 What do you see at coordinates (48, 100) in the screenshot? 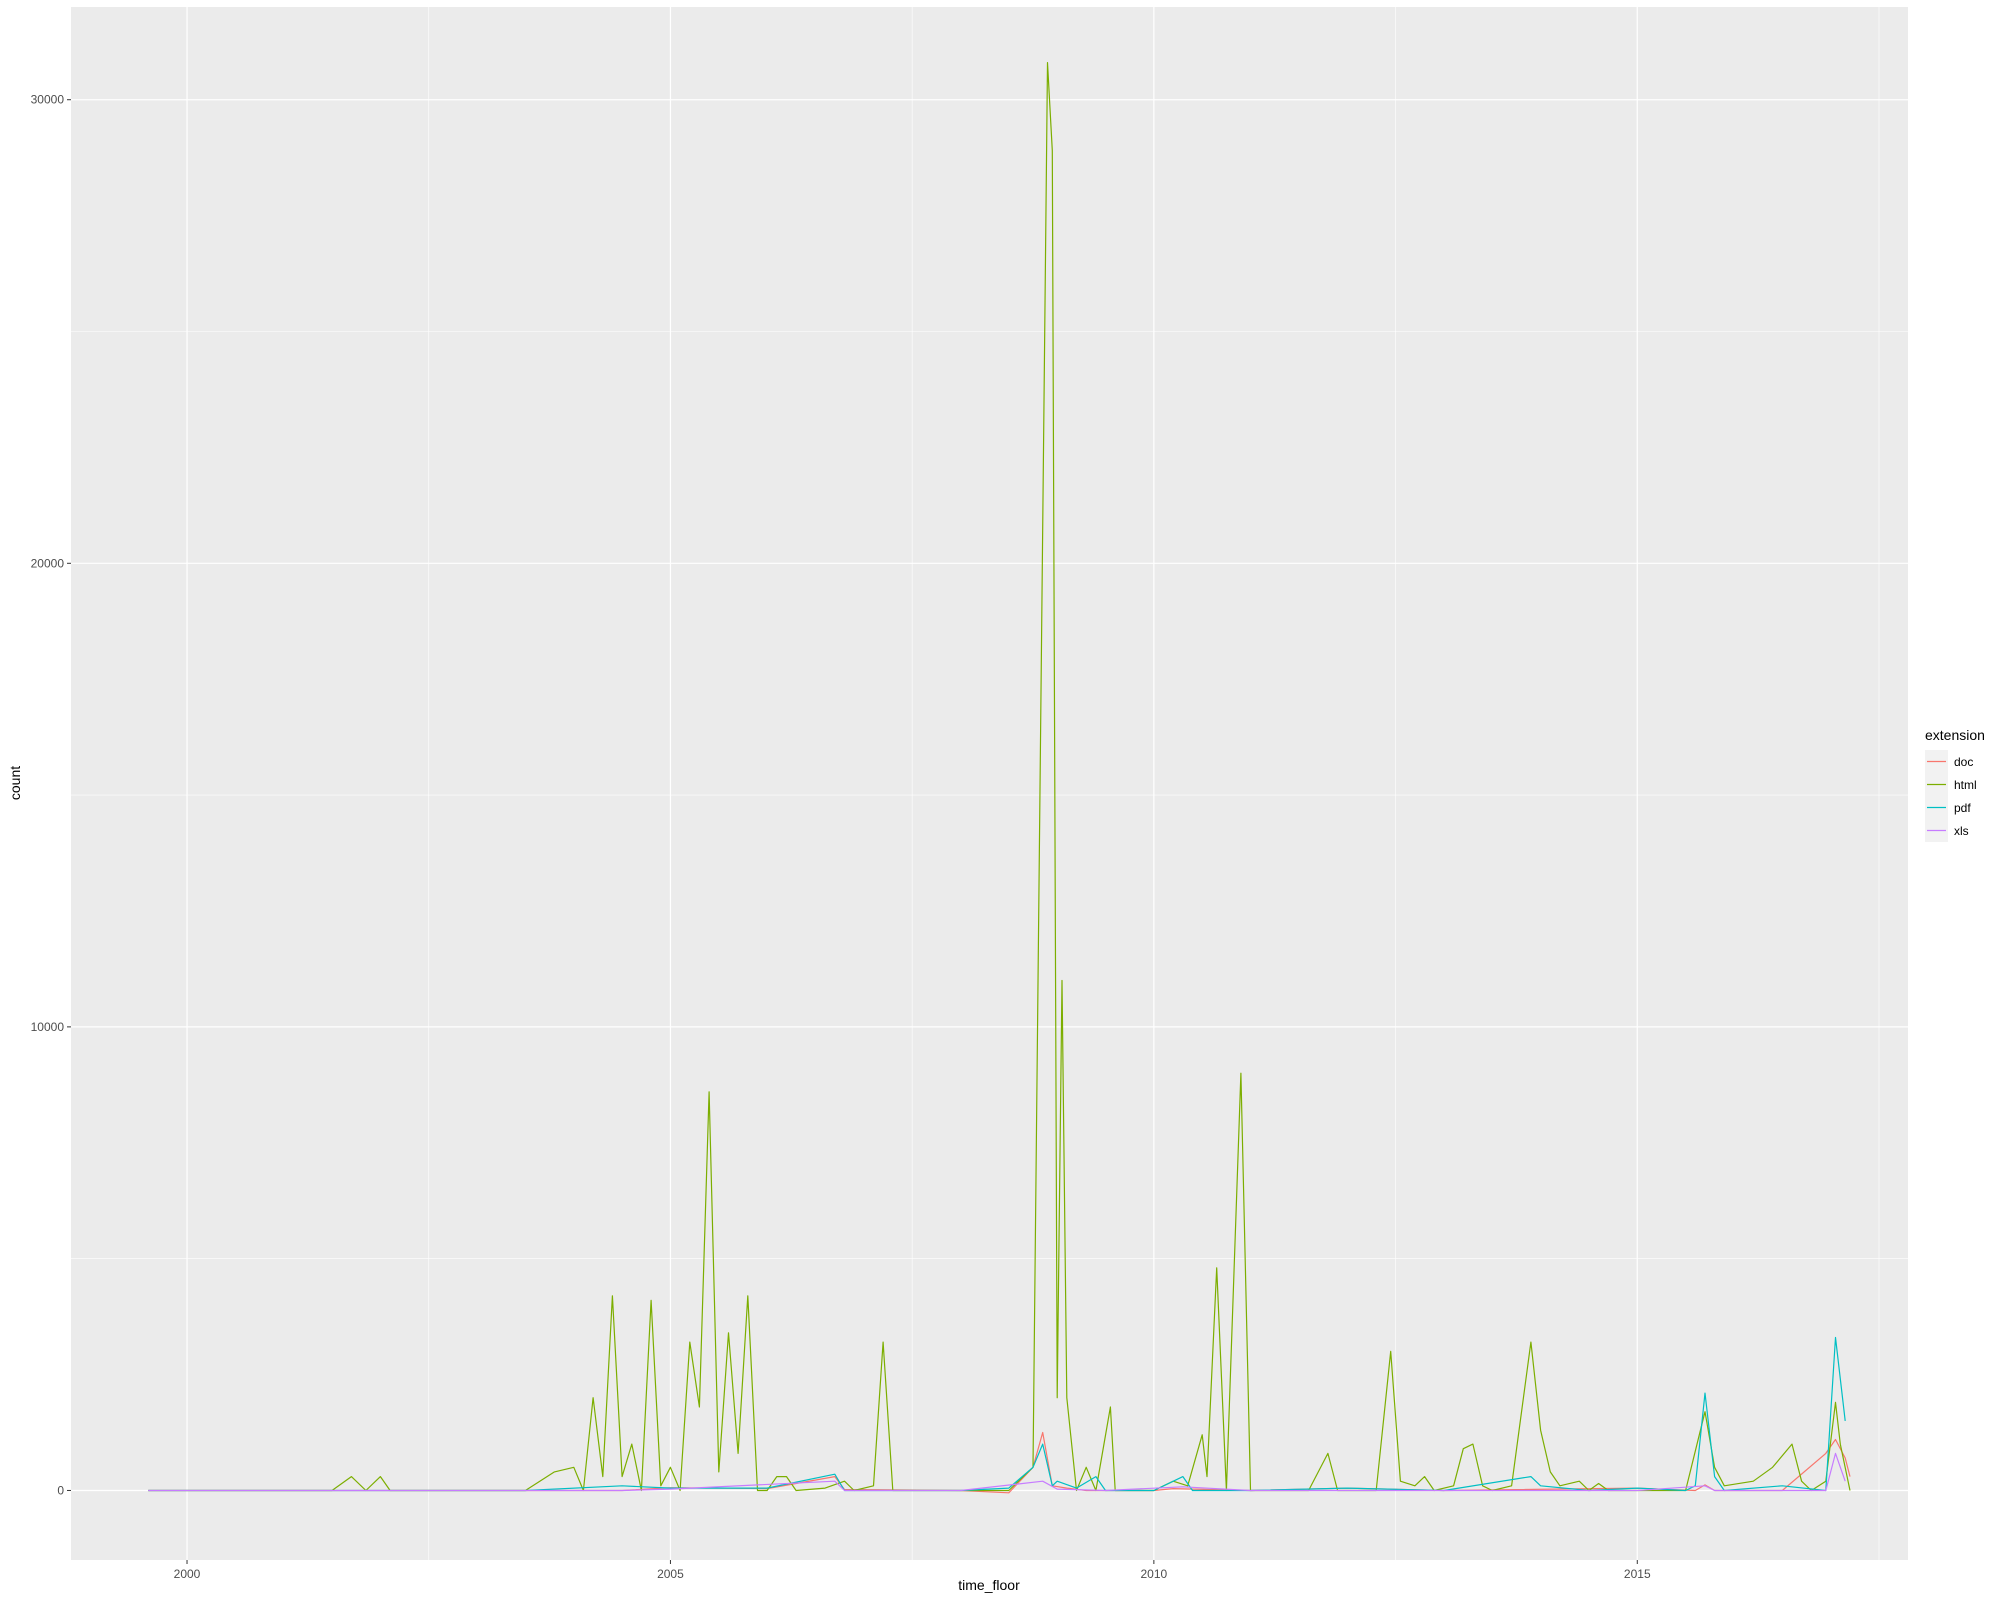
I see `y-tick-label: 30000` at bounding box center [48, 100].